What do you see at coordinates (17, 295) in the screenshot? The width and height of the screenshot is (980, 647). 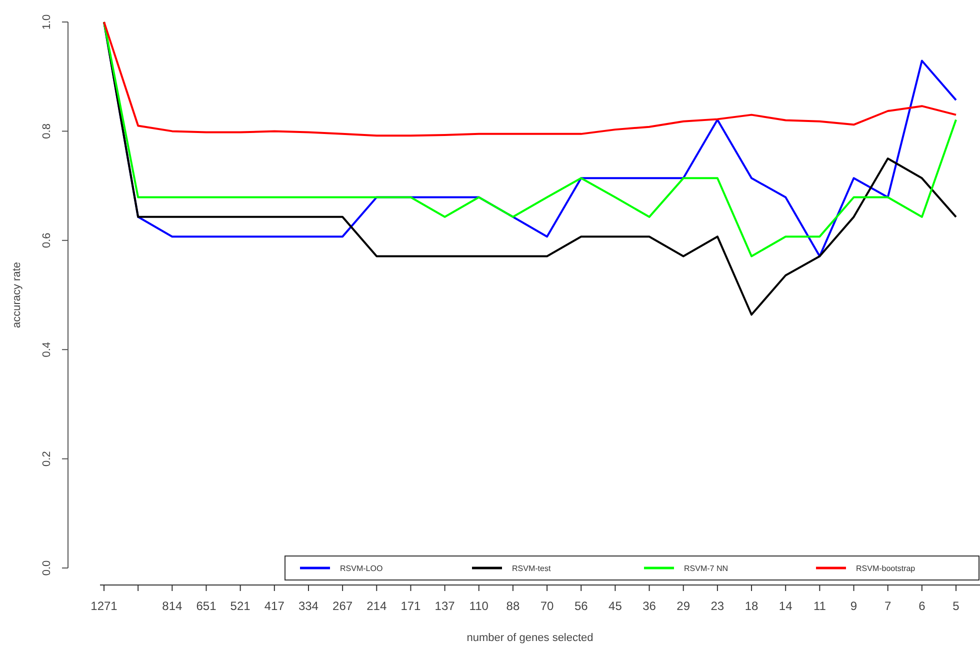 I see `y-axis-title: accuracy rate` at bounding box center [17, 295].